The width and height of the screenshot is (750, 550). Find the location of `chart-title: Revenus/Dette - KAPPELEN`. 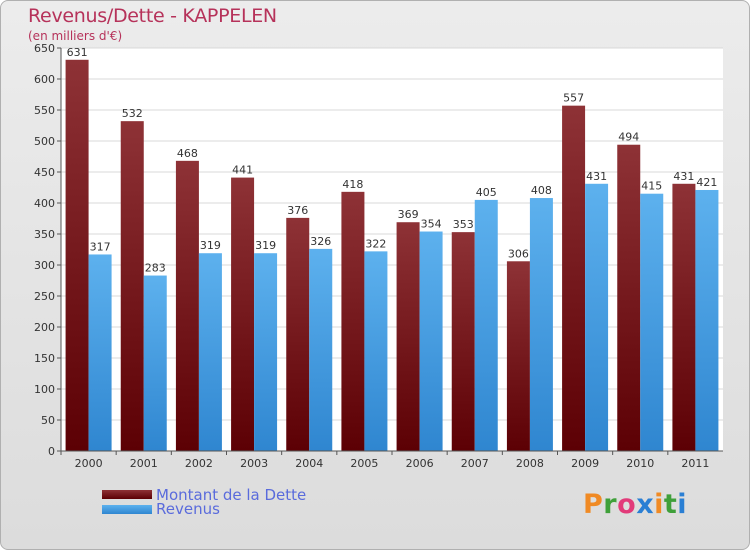

chart-title: Revenus/Dette - KAPPELEN is located at coordinates (152, 16).